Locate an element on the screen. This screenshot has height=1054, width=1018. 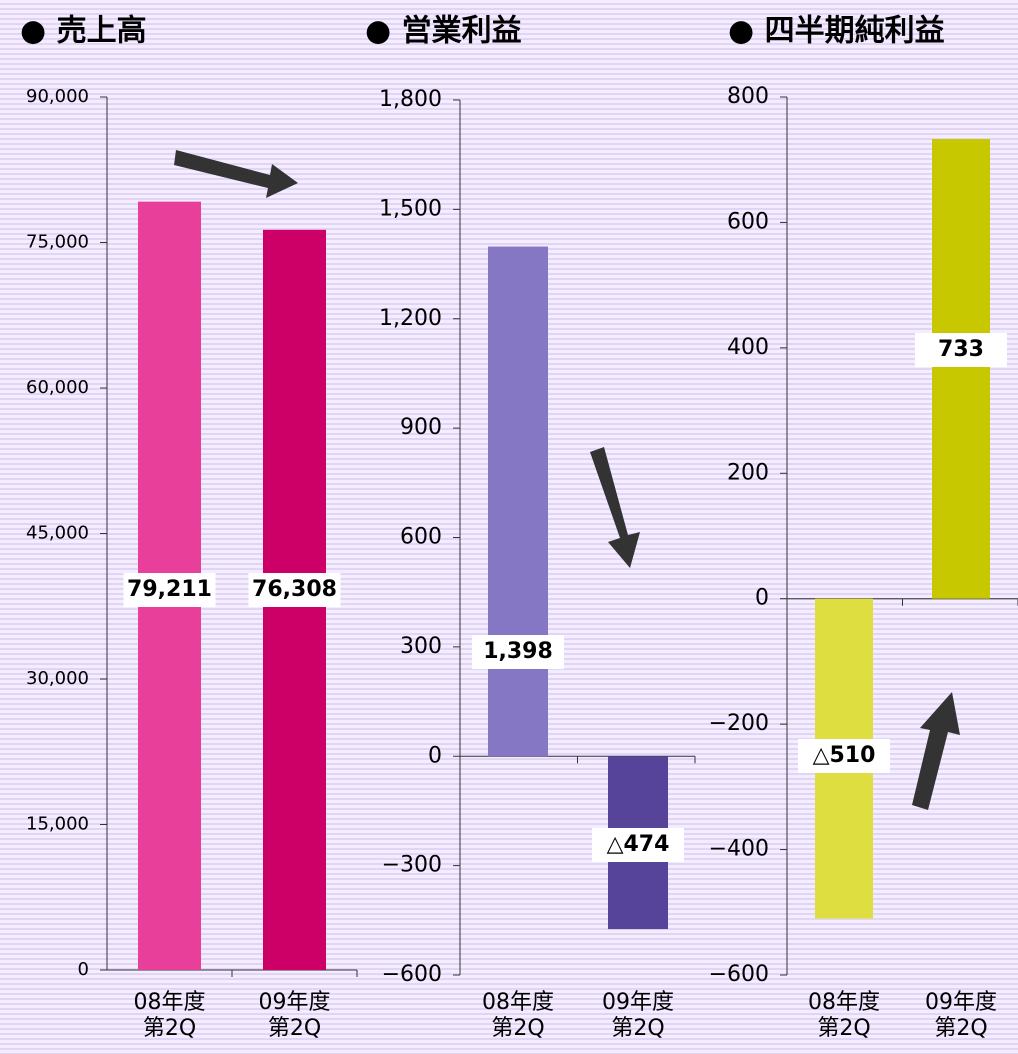
y-tick-label: 1,800 is located at coordinates (410, 99).